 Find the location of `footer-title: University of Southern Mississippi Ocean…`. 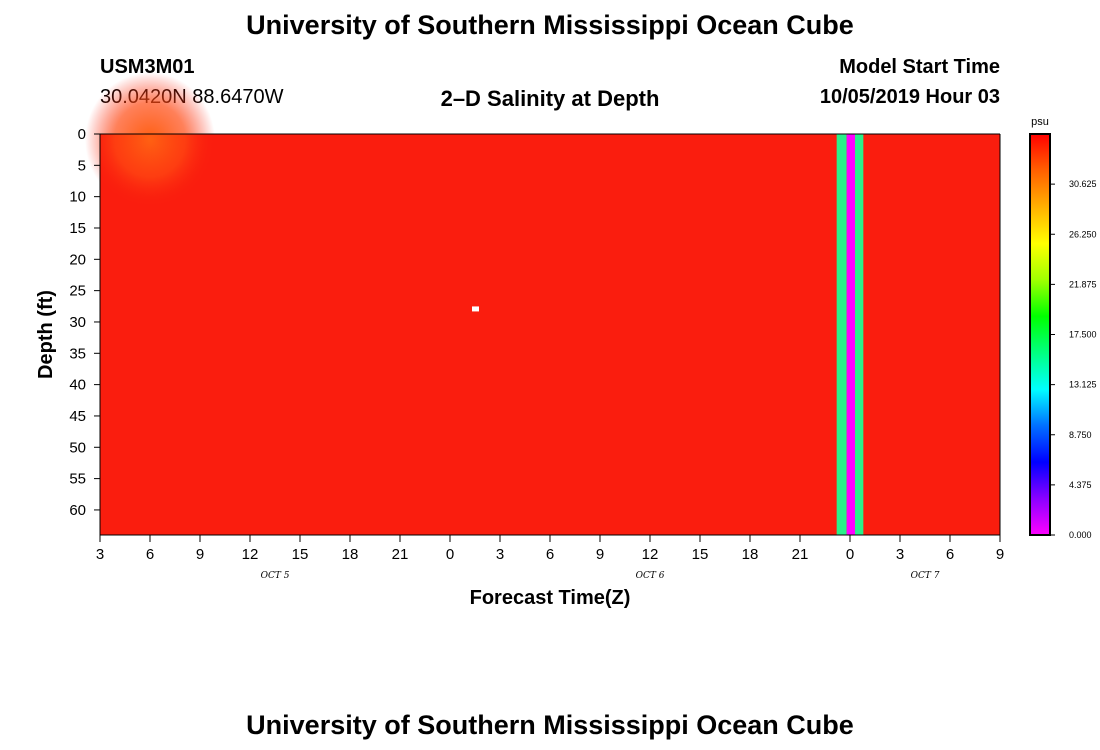

footer-title: University of Southern Mississippi Ocean… is located at coordinates (550, 725).